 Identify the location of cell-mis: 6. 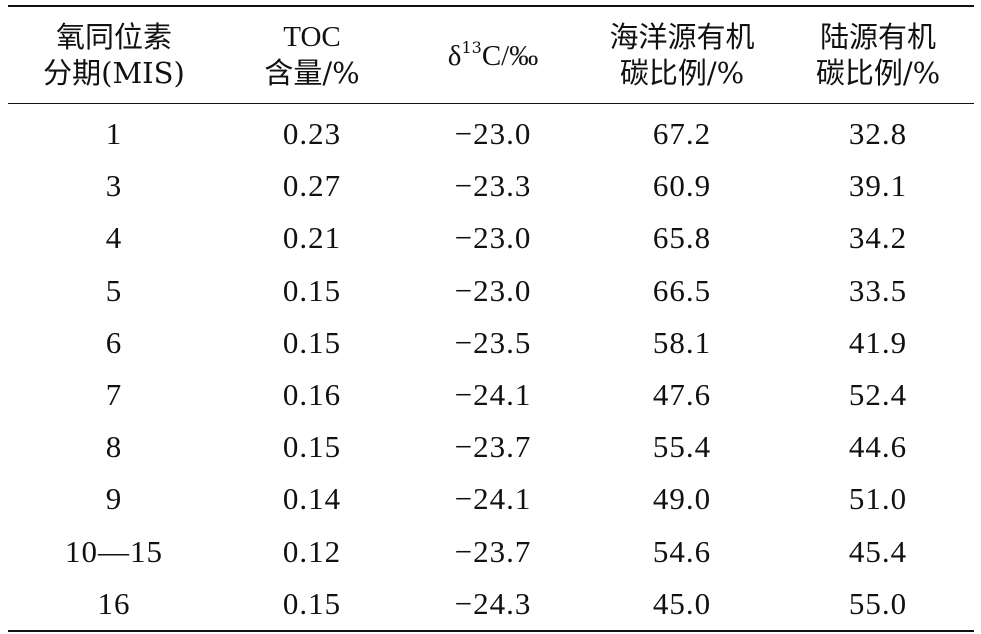
(114, 342).